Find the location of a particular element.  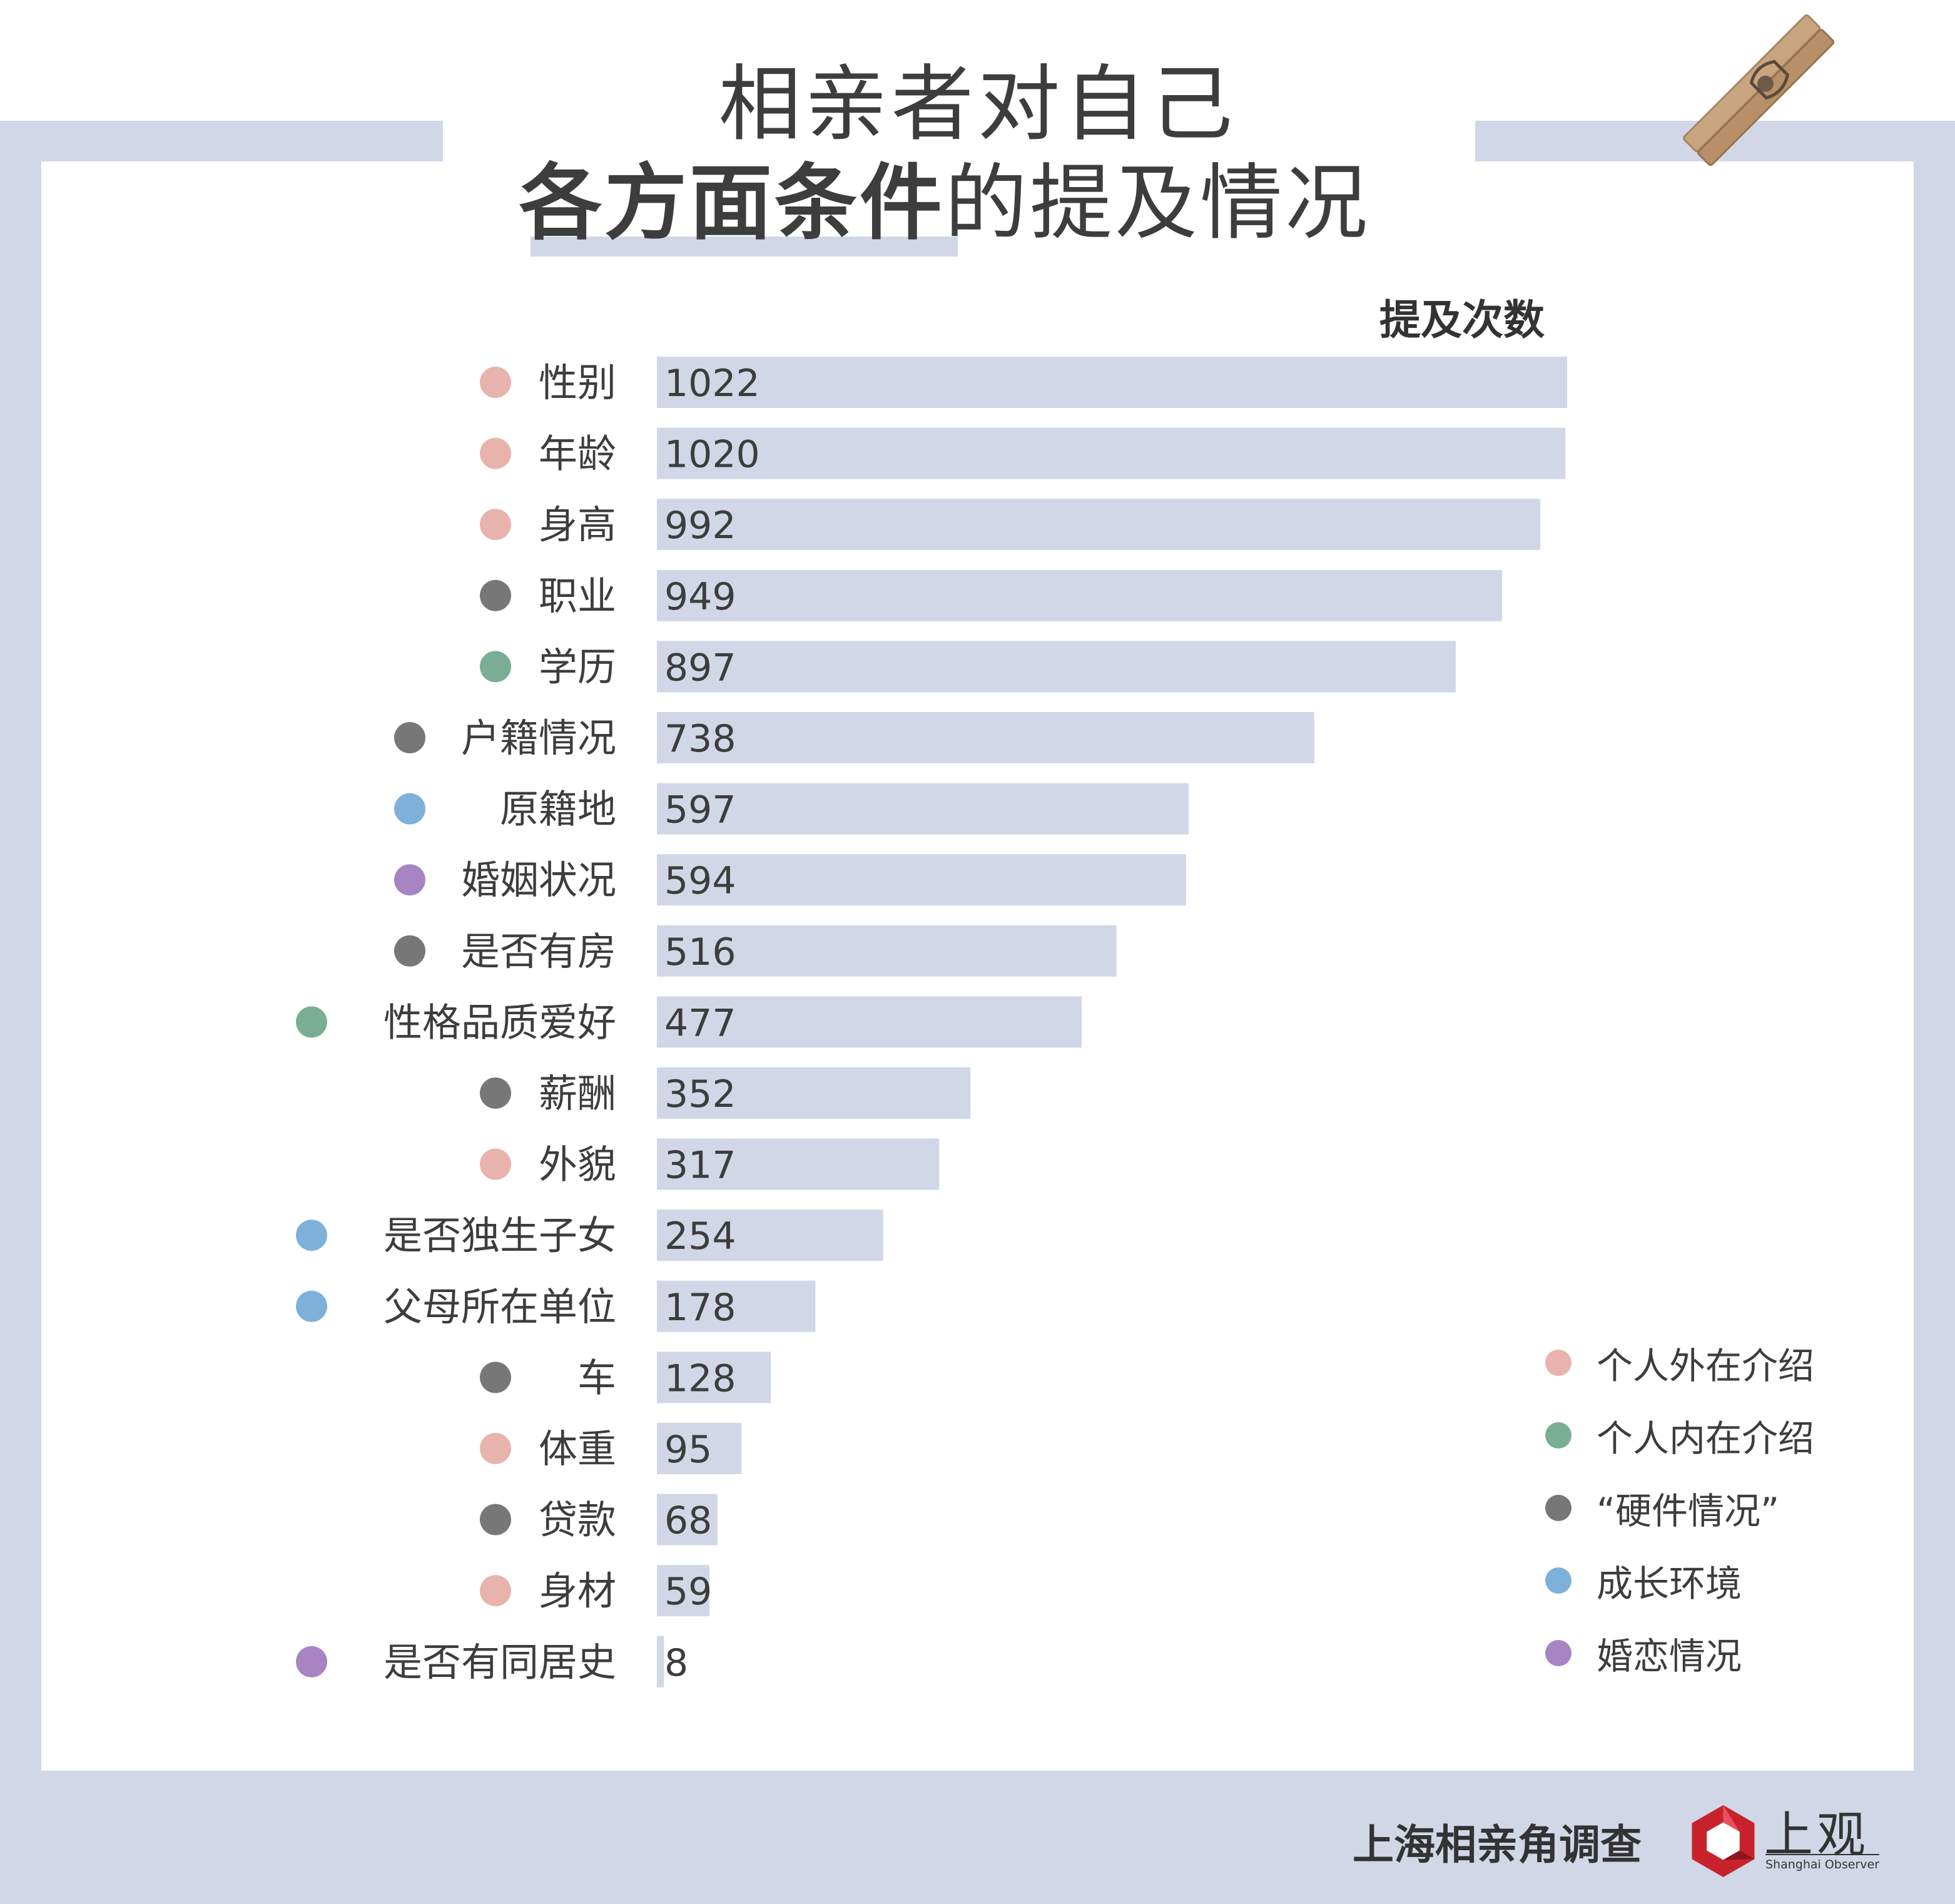

category-label-身高: 身高 is located at coordinates (577, 524).